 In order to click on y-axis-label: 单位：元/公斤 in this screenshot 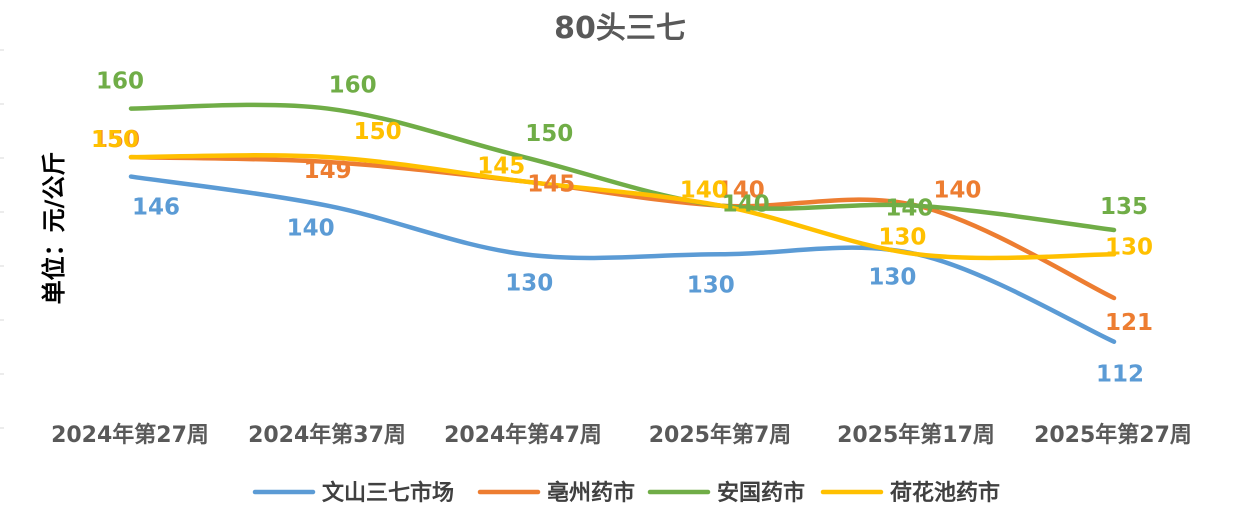, I will do `click(54, 228)`.